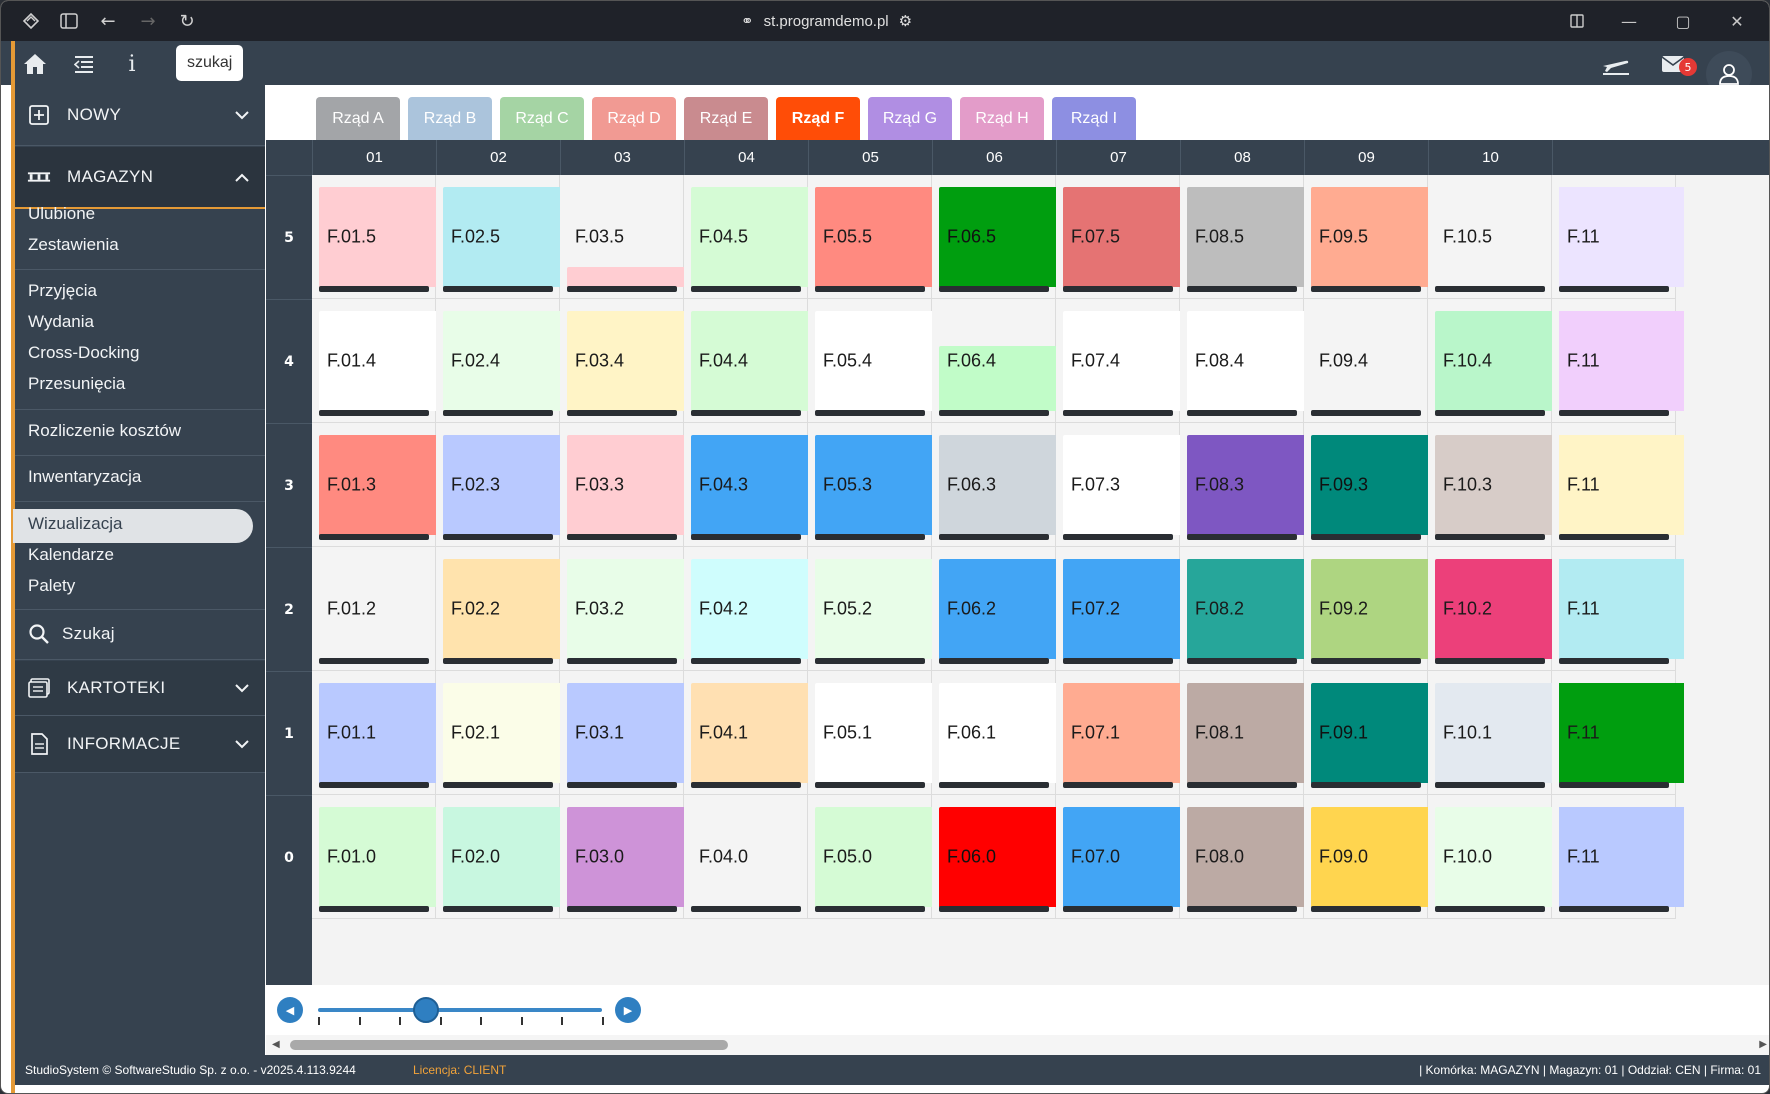 The width and height of the screenshot is (1770, 1094). Describe the element at coordinates (750, 733) in the screenshot. I see `storage-location: F.04.1` at that location.